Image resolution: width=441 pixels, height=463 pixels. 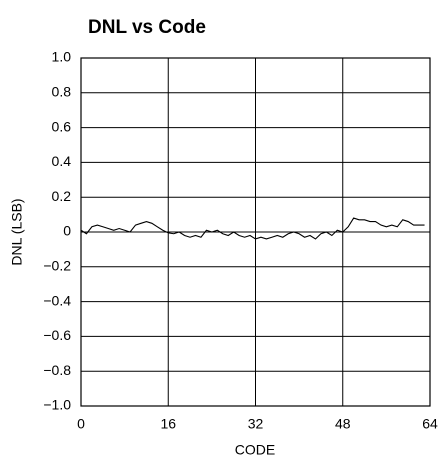 What do you see at coordinates (256, 424) in the screenshot?
I see `x-tick-label: 32` at bounding box center [256, 424].